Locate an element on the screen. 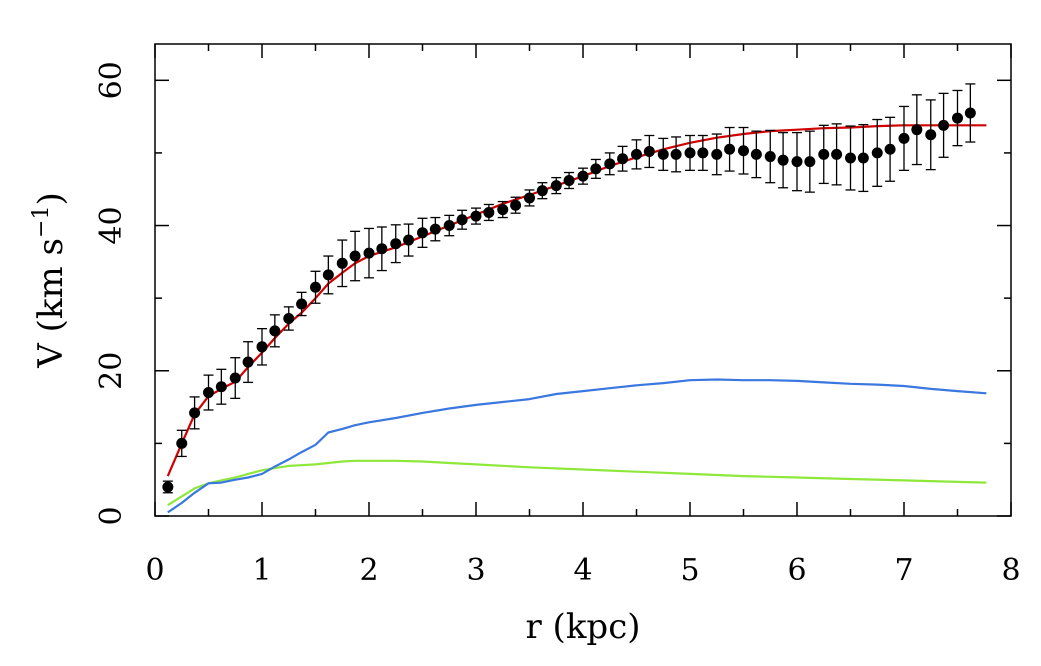  x-tick-label: 0 is located at coordinates (154, 570).